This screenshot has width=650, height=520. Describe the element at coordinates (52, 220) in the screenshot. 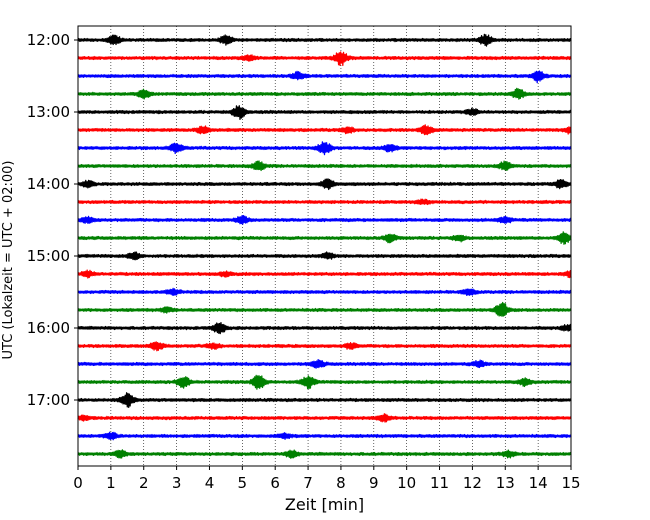

I see `y-axis: 12:00 13:00 14:00 15:00 16:00 17:00` at that location.